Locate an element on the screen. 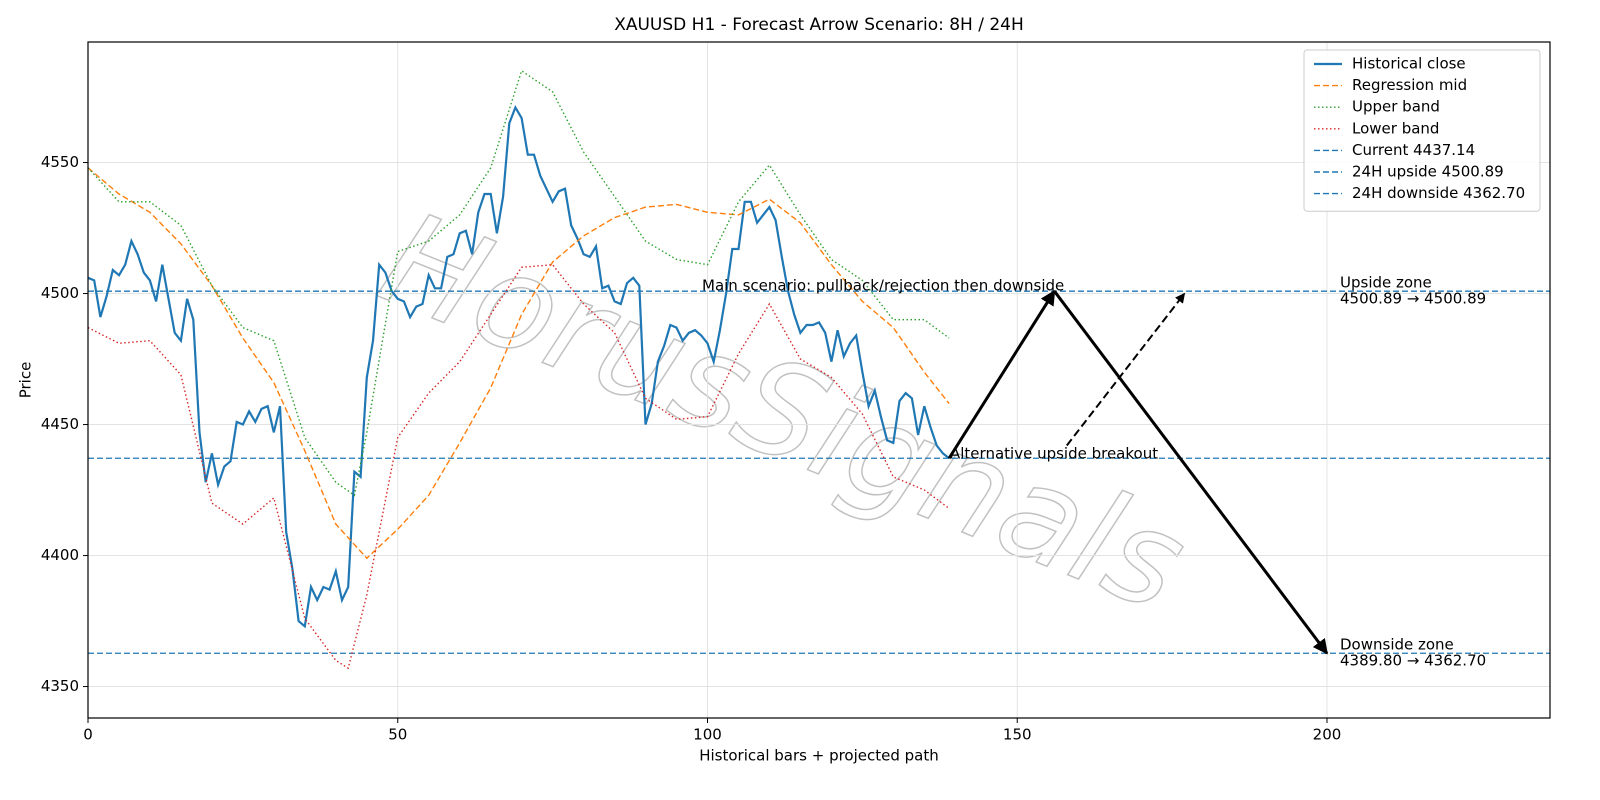  x-tick-label: 0 is located at coordinates (88, 735).